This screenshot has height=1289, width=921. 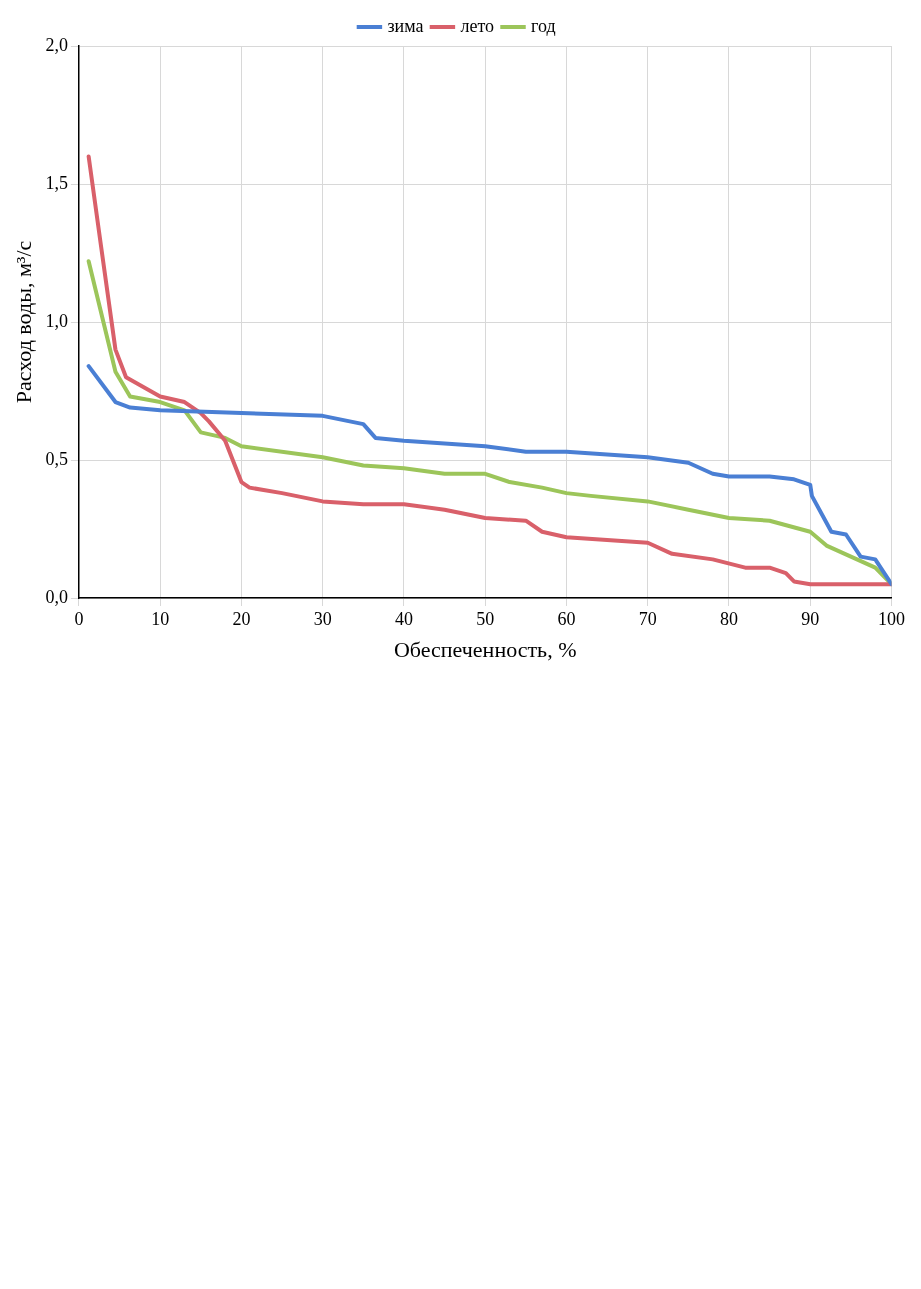 What do you see at coordinates (543, 25) in the screenshot?
I see `legend-label: год` at bounding box center [543, 25].